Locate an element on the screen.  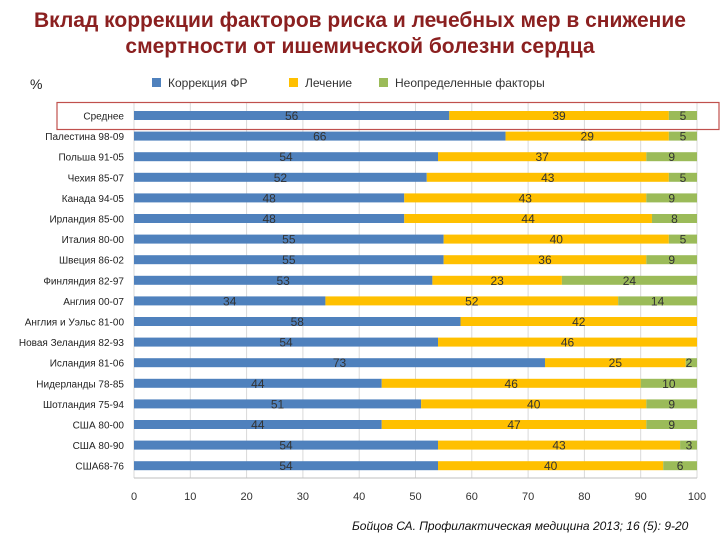
category-label: Чехия 85-07 is located at coordinates (96, 178).